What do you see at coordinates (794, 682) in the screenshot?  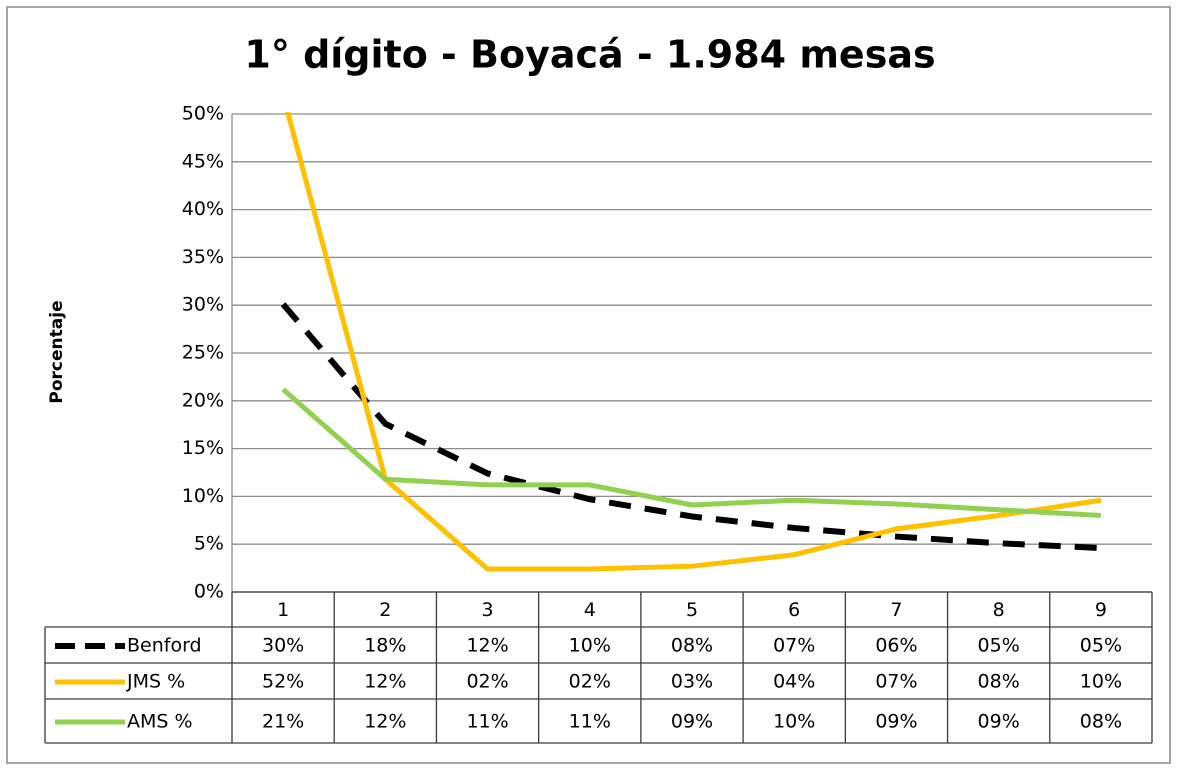 I see `table-cell: 04%` at bounding box center [794, 682].